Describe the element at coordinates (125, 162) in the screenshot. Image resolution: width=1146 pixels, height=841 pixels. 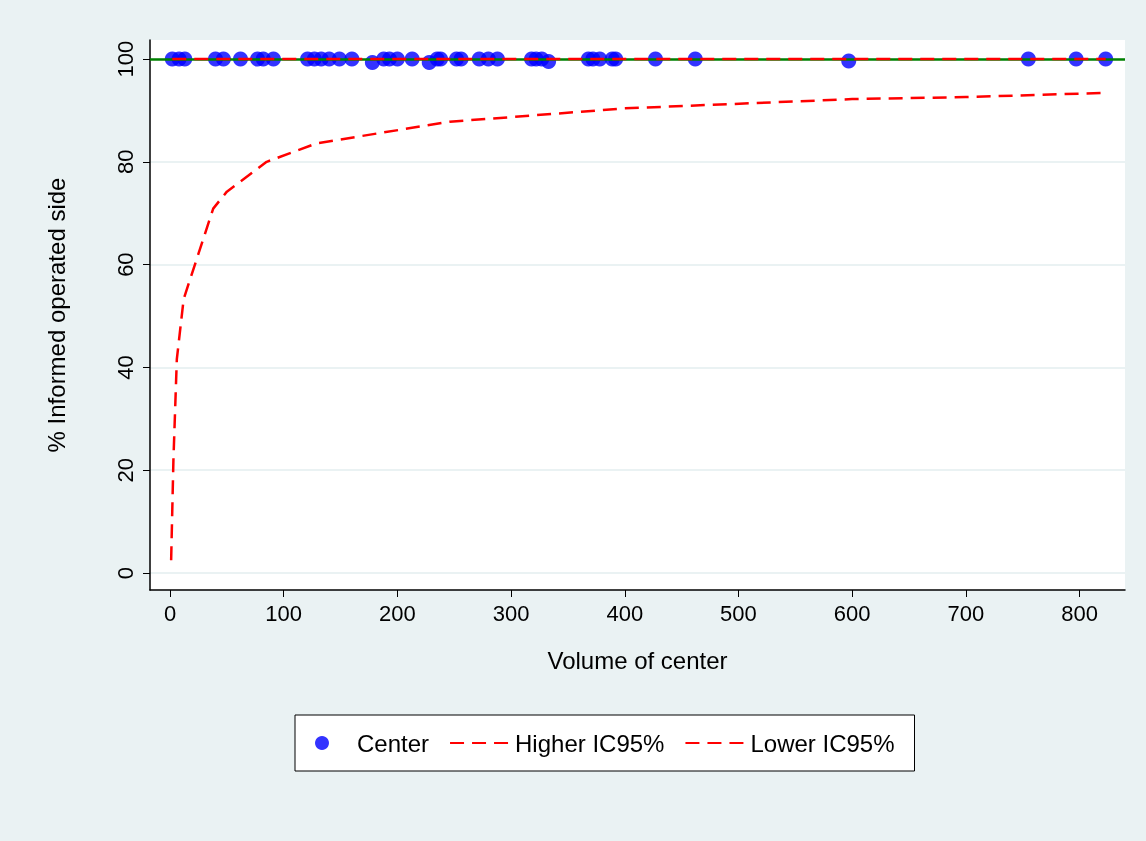
I see `y-tick-label: 80` at that location.